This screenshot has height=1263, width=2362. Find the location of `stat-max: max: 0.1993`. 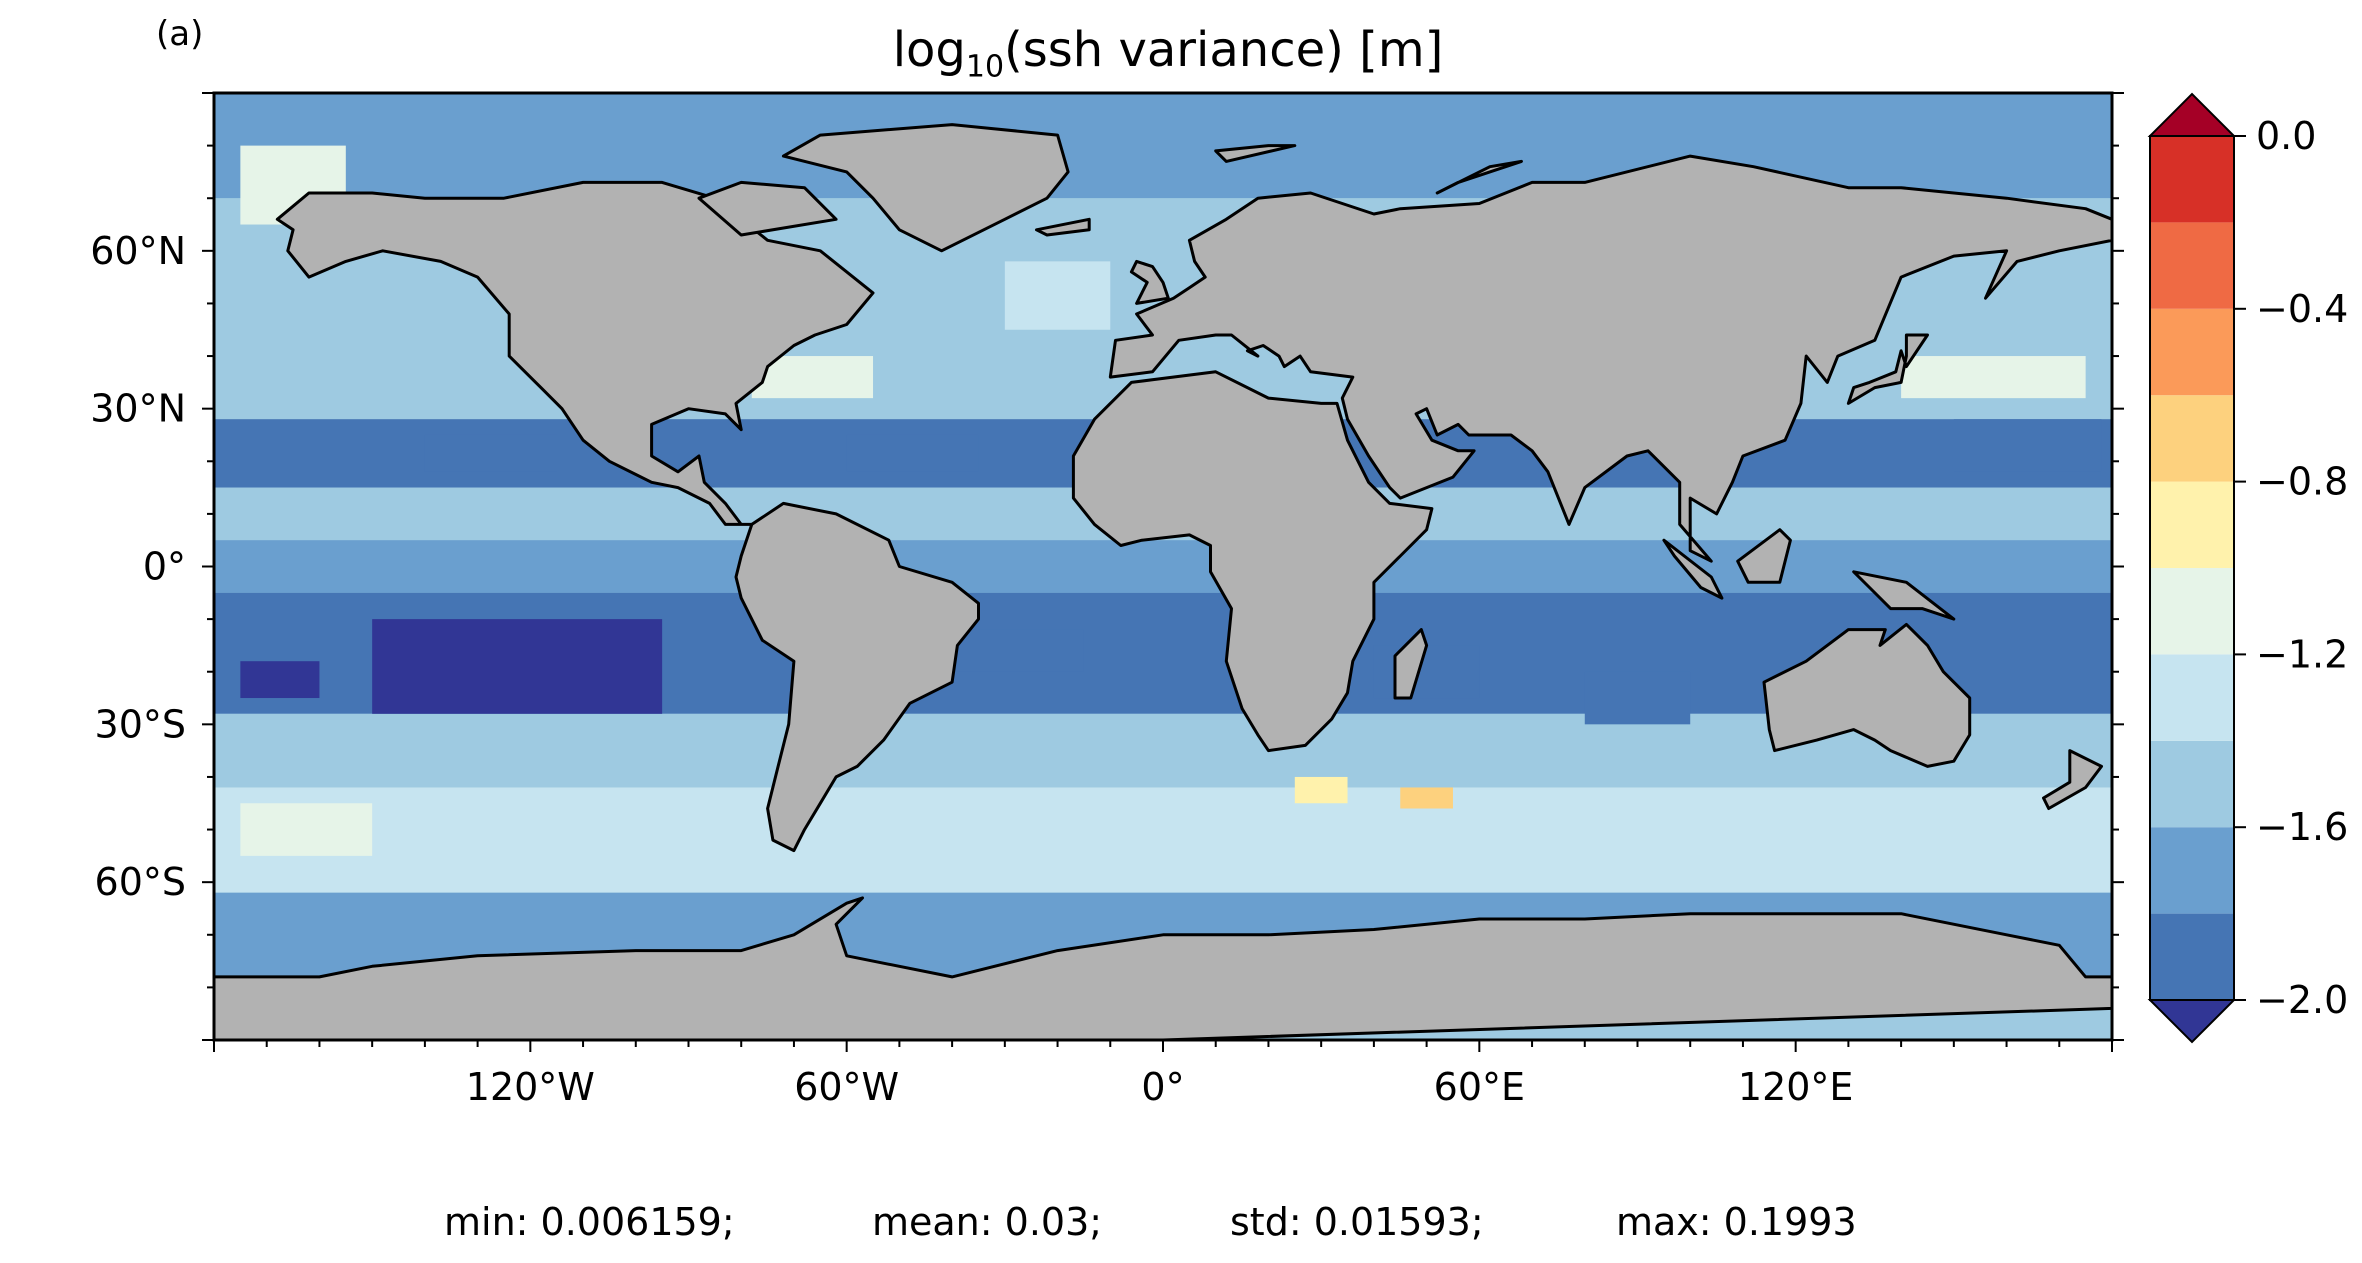

stat-max: max: 0.1993 is located at coordinates (1736, 1222).